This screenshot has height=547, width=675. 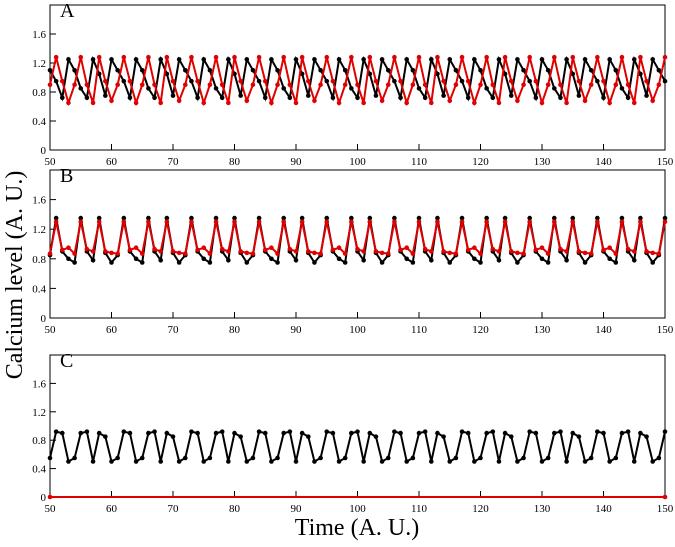 What do you see at coordinates (357, 528) in the screenshot?
I see `x-axis-label: Time (A. U.)` at bounding box center [357, 528].